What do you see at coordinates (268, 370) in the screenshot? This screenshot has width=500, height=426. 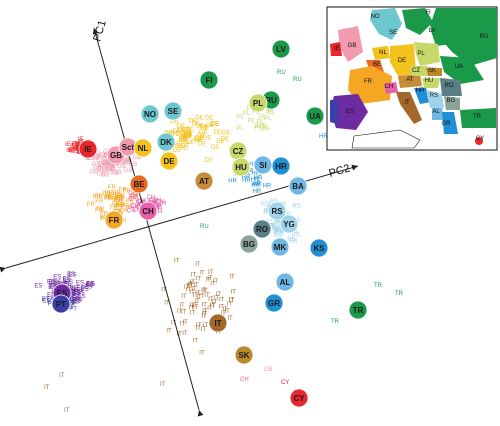 I see `sample-point: GB` at bounding box center [268, 370].